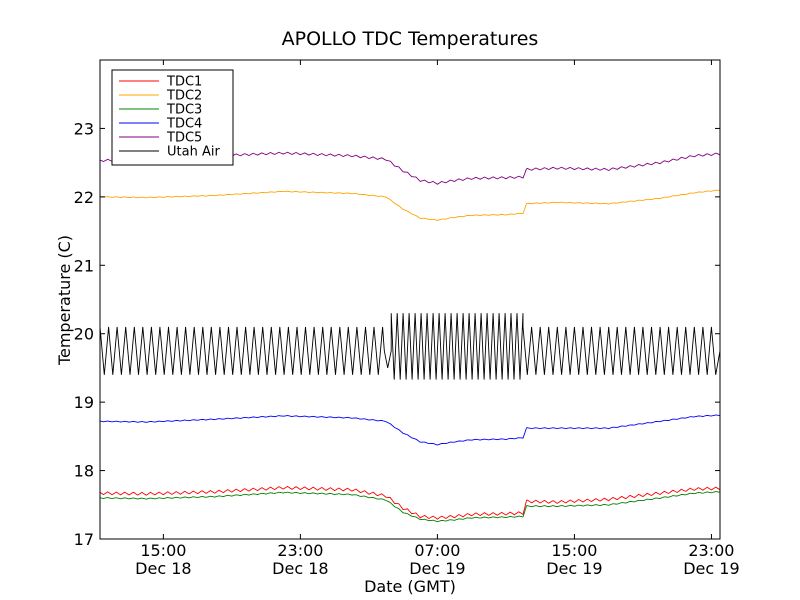 This screenshot has width=800, height=600. Describe the element at coordinates (84, 265) in the screenshot. I see `y-tick-label: 21` at that location.